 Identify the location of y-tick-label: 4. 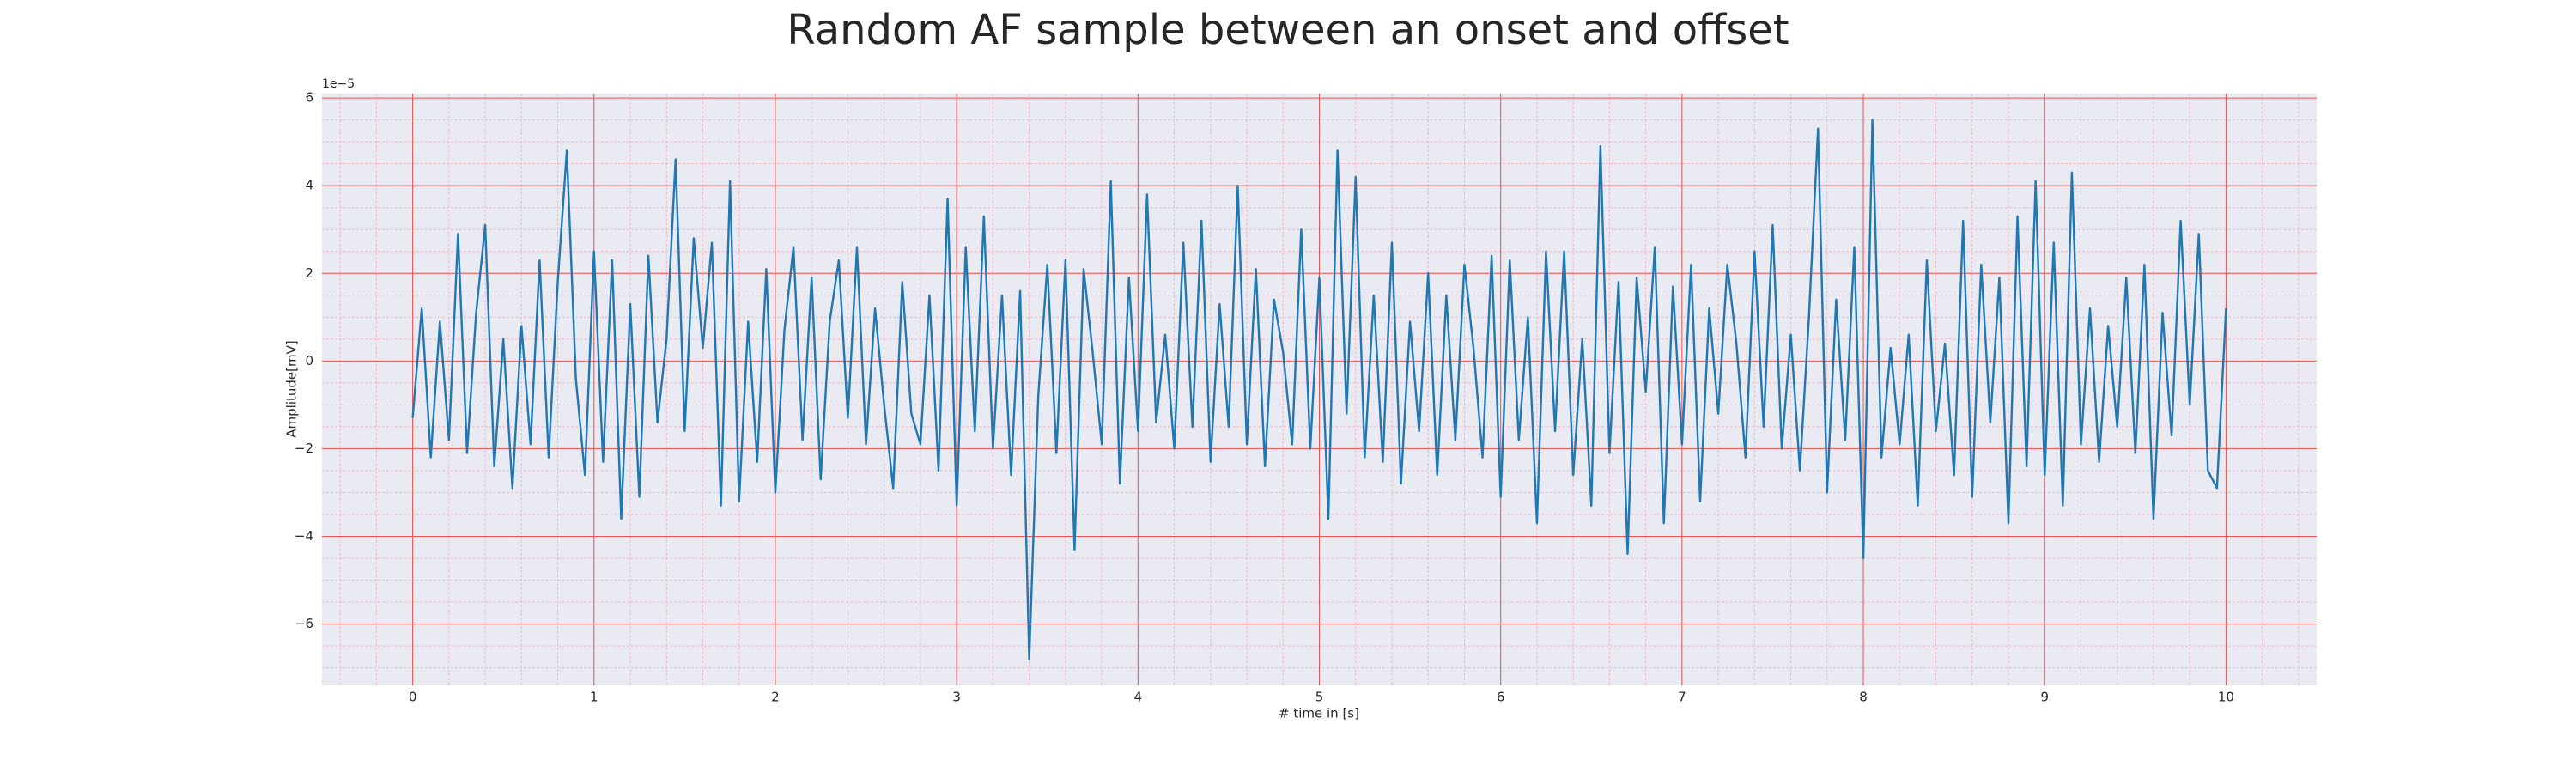
(309, 185).